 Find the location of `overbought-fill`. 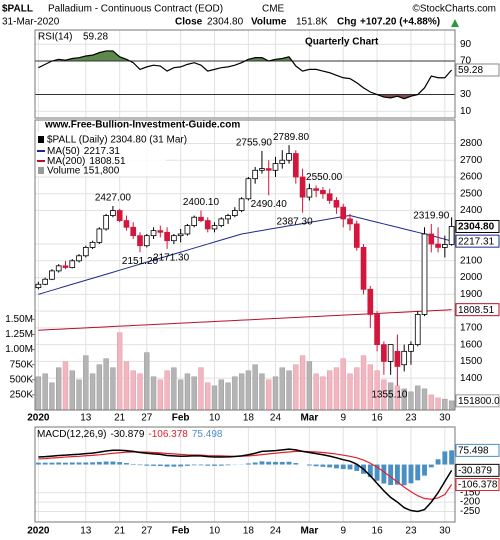

overbought-fill is located at coordinates (172, 56).